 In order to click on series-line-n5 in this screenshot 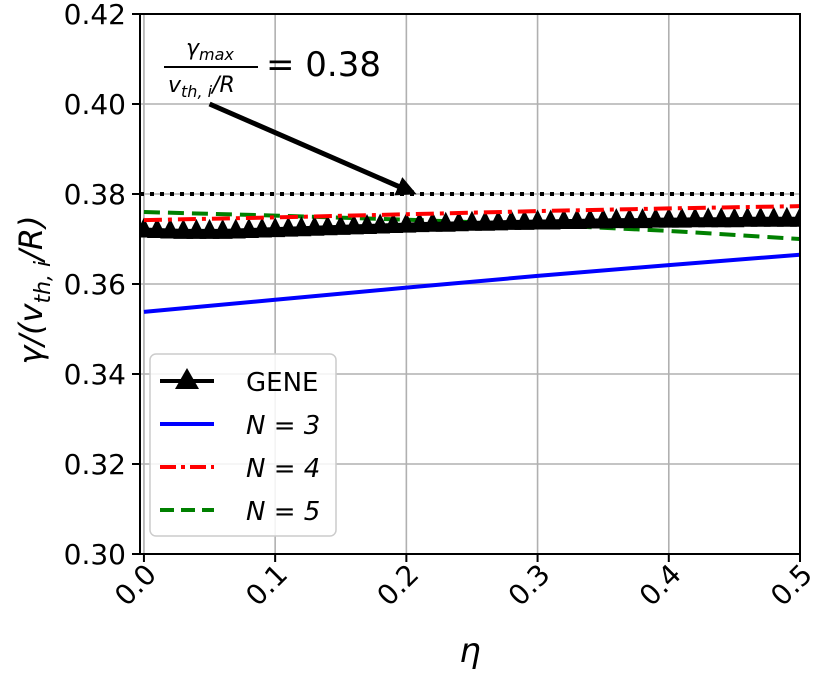, I will do `click(471, 225)`.